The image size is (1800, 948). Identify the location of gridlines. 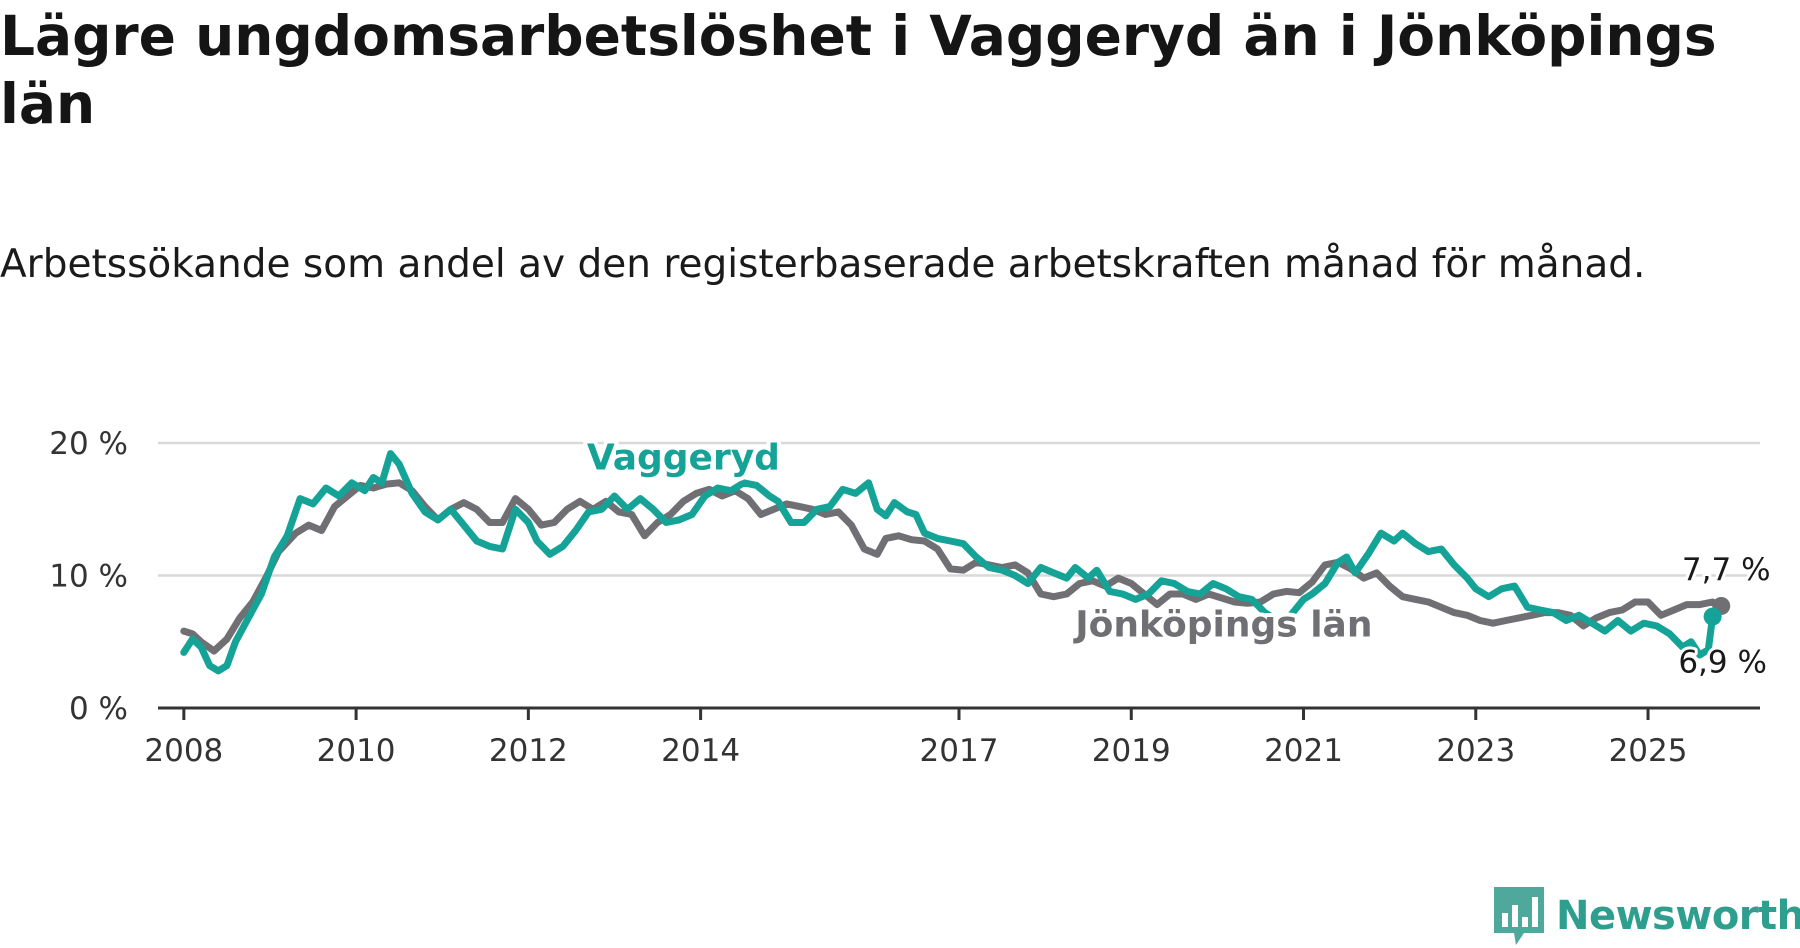
(959, 509).